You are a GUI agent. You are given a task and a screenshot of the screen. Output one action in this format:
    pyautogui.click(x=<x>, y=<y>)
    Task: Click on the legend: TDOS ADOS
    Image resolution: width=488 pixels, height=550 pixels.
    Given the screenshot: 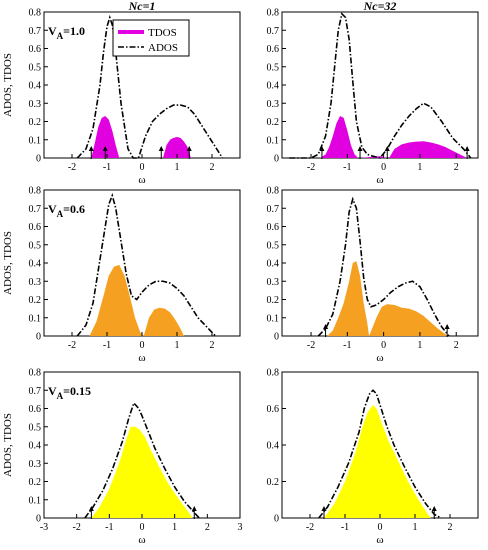 What is the action you would take?
    pyautogui.click(x=151, y=38)
    